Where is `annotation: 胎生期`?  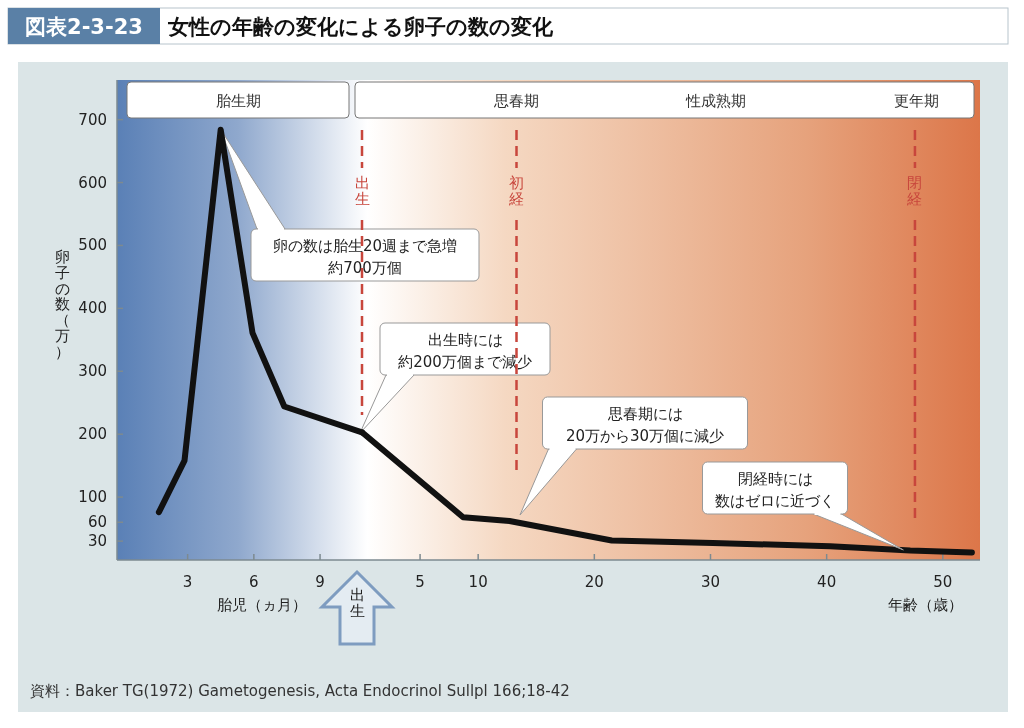
annotation: 胎生期 is located at coordinates (238, 101).